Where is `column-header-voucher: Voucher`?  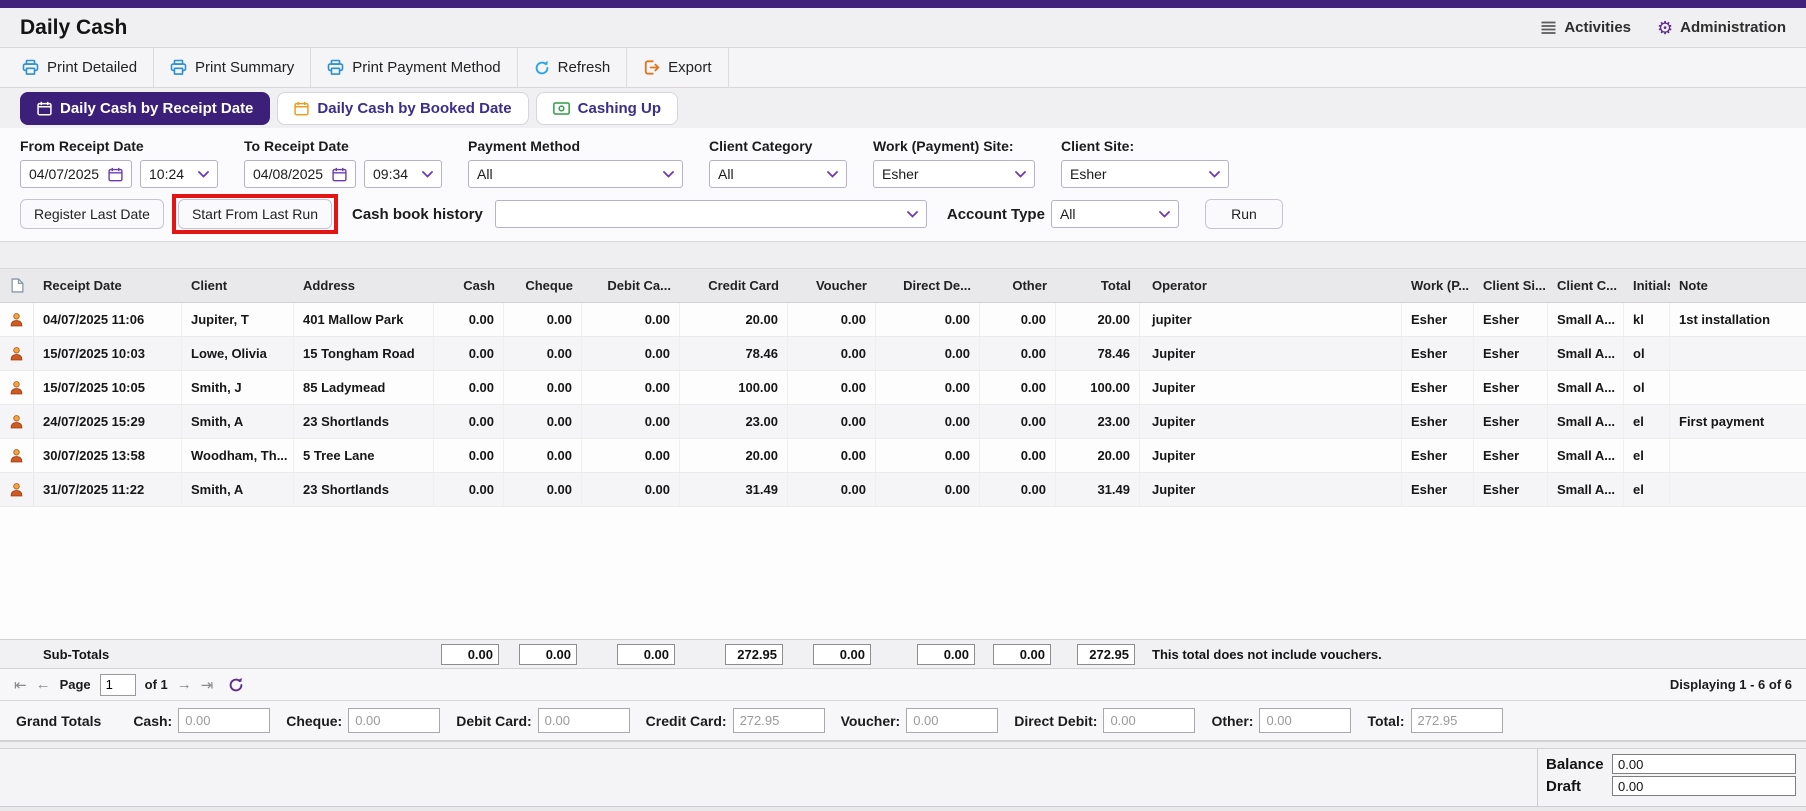 column-header-voucher: Voucher is located at coordinates (841, 285).